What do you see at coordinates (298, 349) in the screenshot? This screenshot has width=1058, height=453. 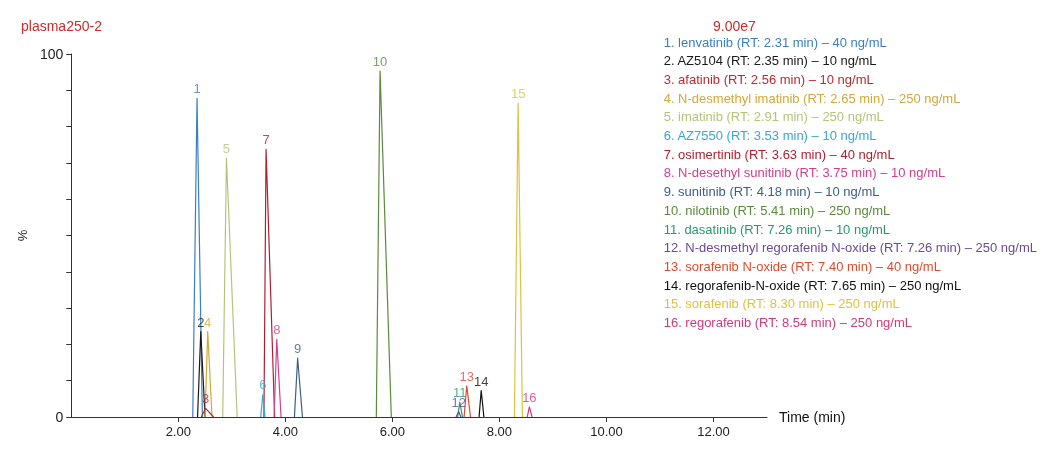 I see `annotation: 9` at bounding box center [298, 349].